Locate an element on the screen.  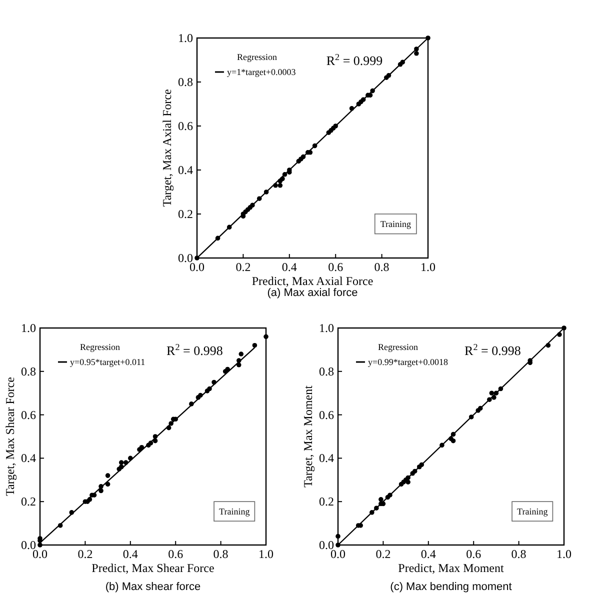
x-axis-title: Predict, Max Shear Force is located at coordinates (153, 568).